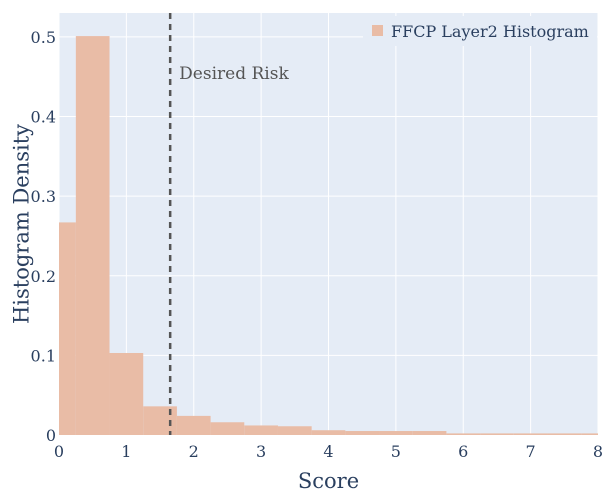 This screenshot has width=615, height=499. What do you see at coordinates (43, 355) in the screenshot?
I see `y-tick-label: 0.1` at bounding box center [43, 355].